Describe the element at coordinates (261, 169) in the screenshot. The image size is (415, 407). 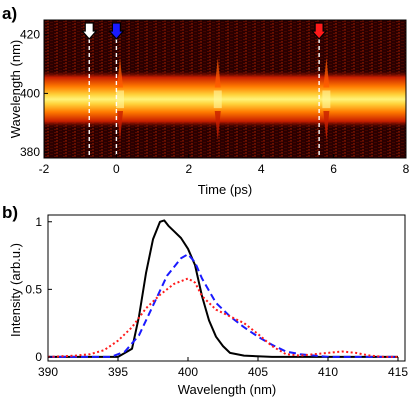
I see `heatmap-xtick-label-3: 4` at that location.